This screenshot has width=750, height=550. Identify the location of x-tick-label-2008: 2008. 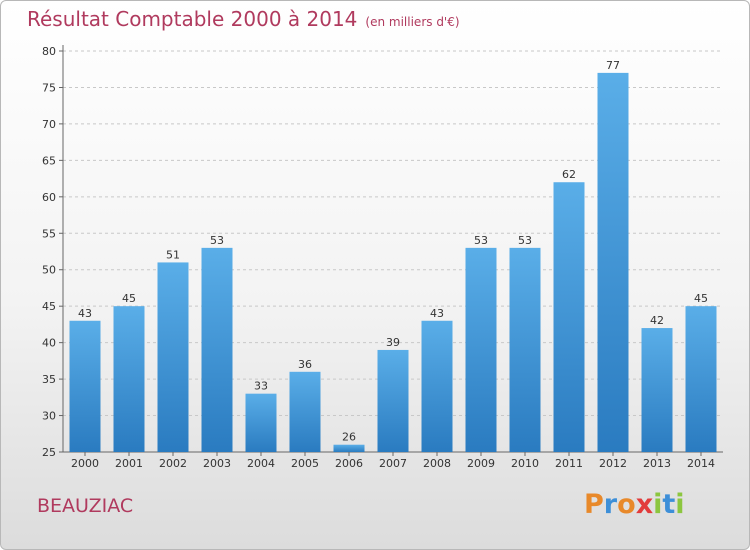
(437, 463).